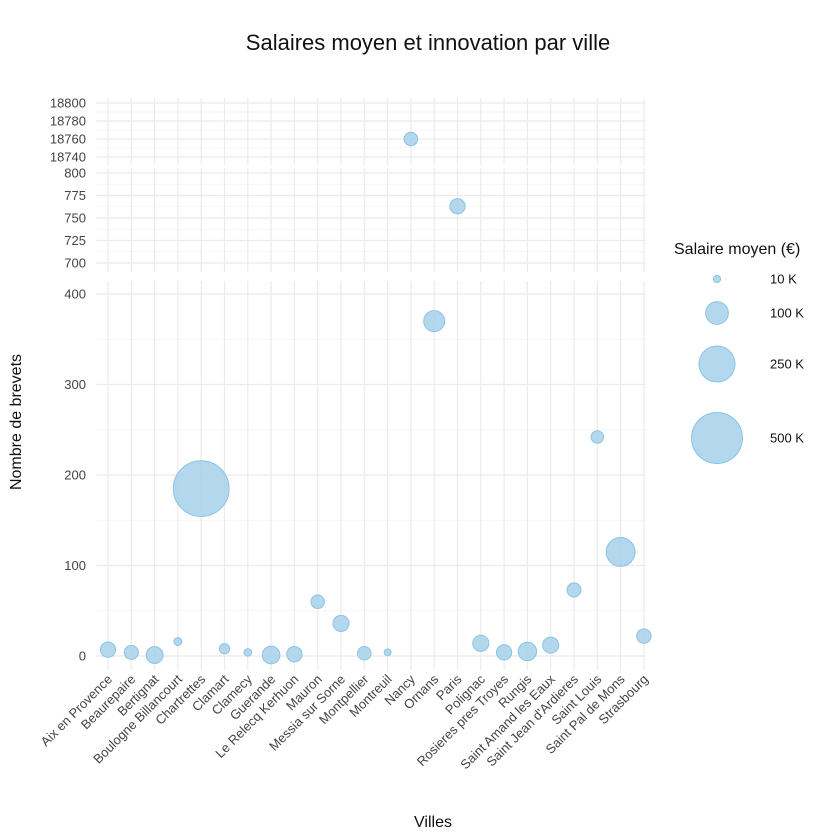 The height and width of the screenshot is (840, 840). What do you see at coordinates (82, 656) in the screenshot?
I see `y-tick-label: 0` at bounding box center [82, 656].